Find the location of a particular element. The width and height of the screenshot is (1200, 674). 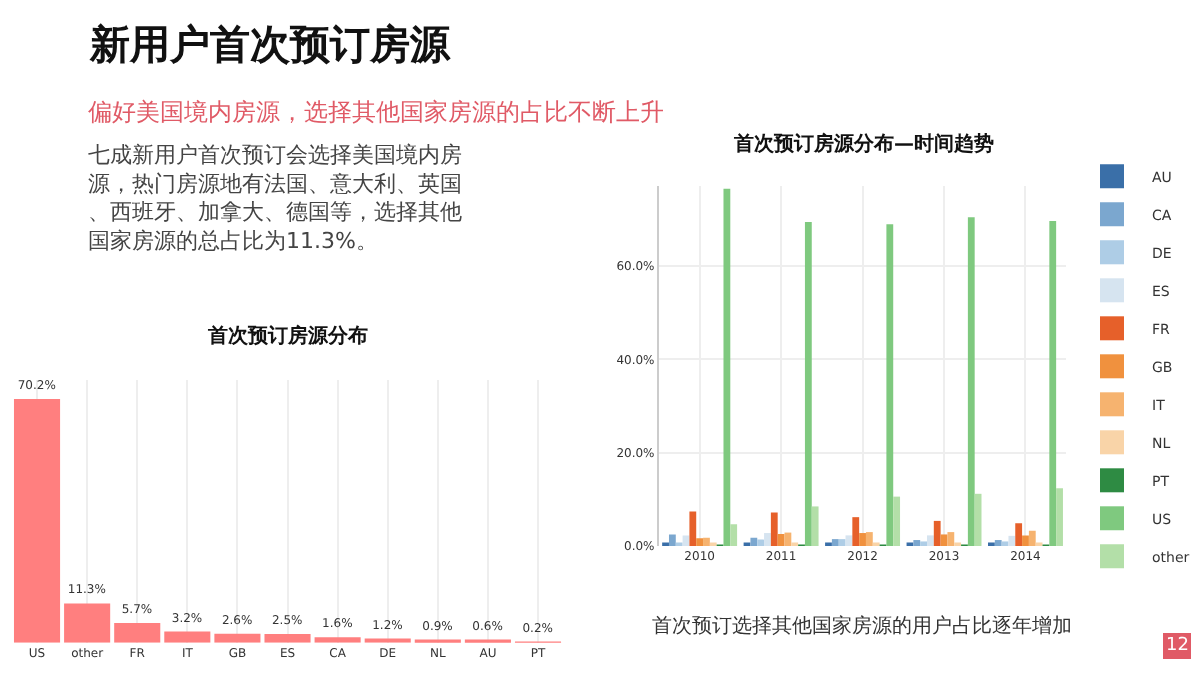

text: 12 is located at coordinates (1177, 646).